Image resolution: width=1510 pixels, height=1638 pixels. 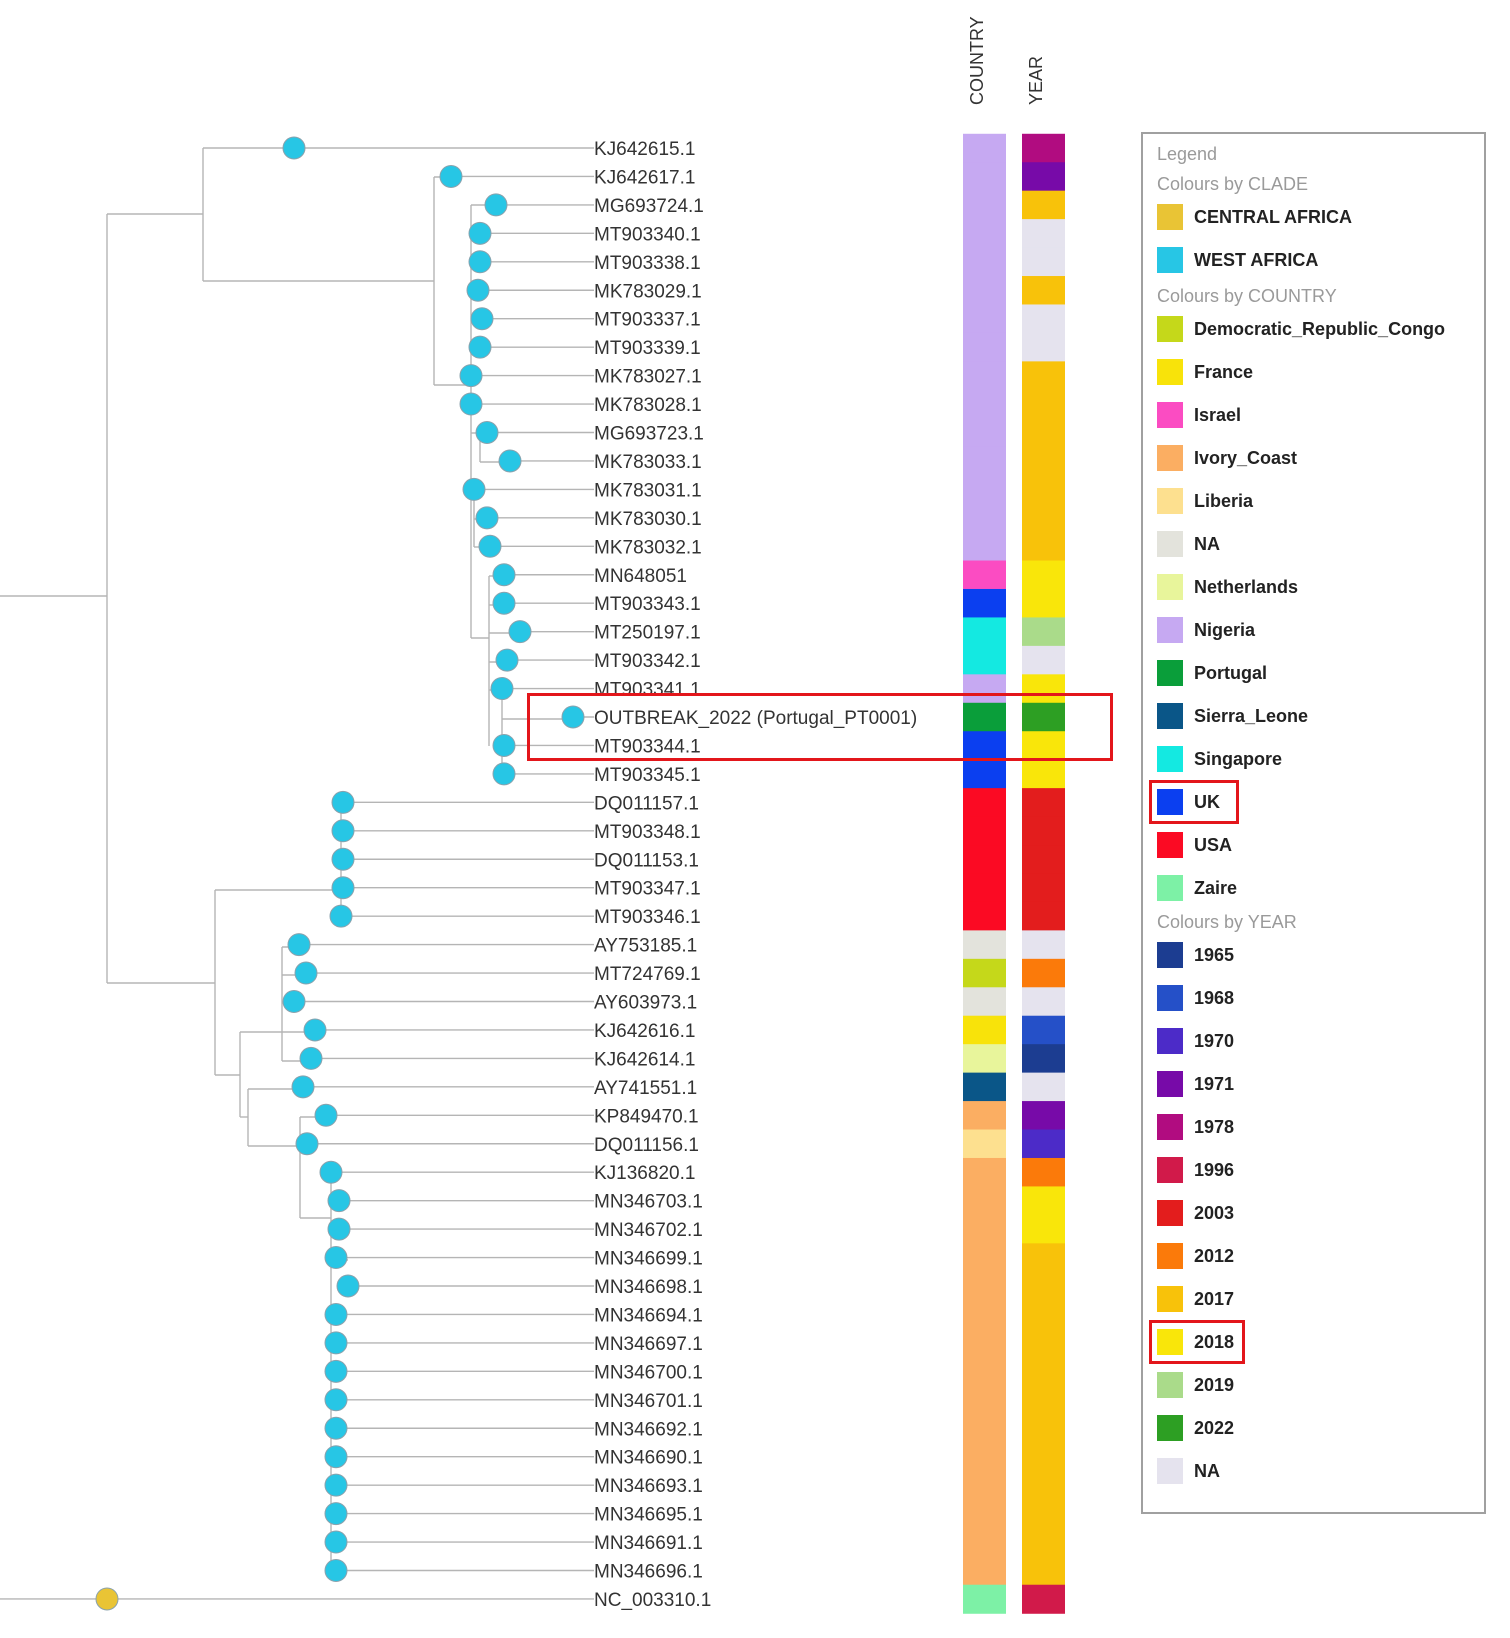 What do you see at coordinates (647, 320) in the screenshot?
I see `tip-label: MT903337.1` at bounding box center [647, 320].